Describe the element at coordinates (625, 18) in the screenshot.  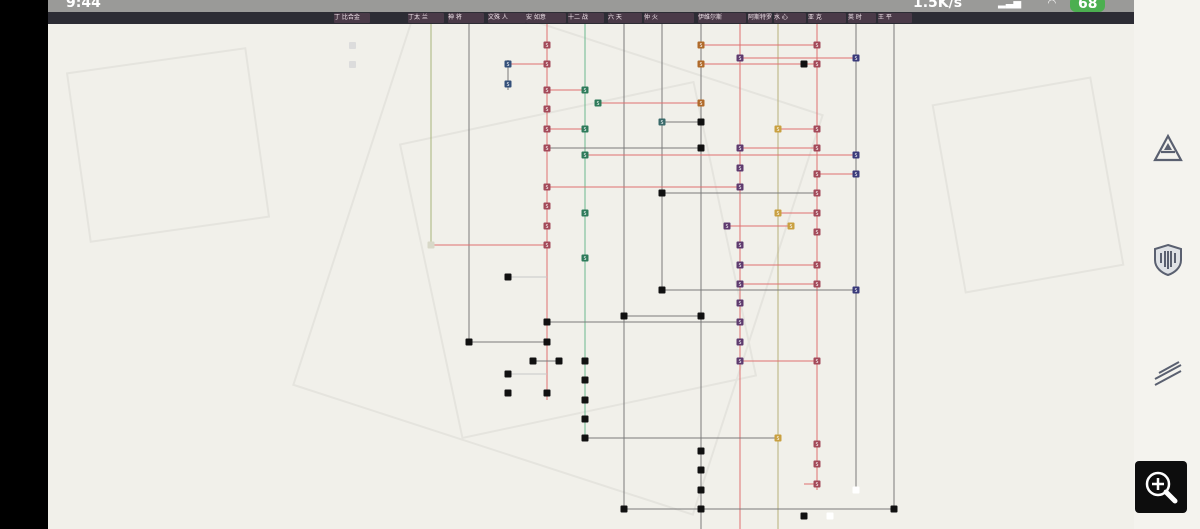
I see `tab-7: 六 天` at that location.